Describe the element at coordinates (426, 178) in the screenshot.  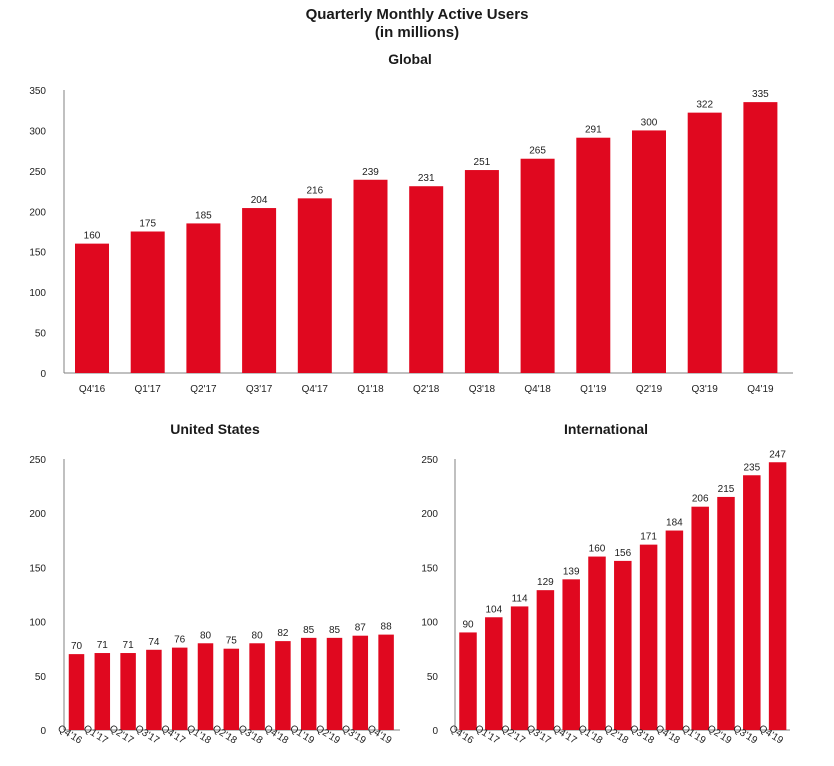
I see `global-data-label: 231` at that location.